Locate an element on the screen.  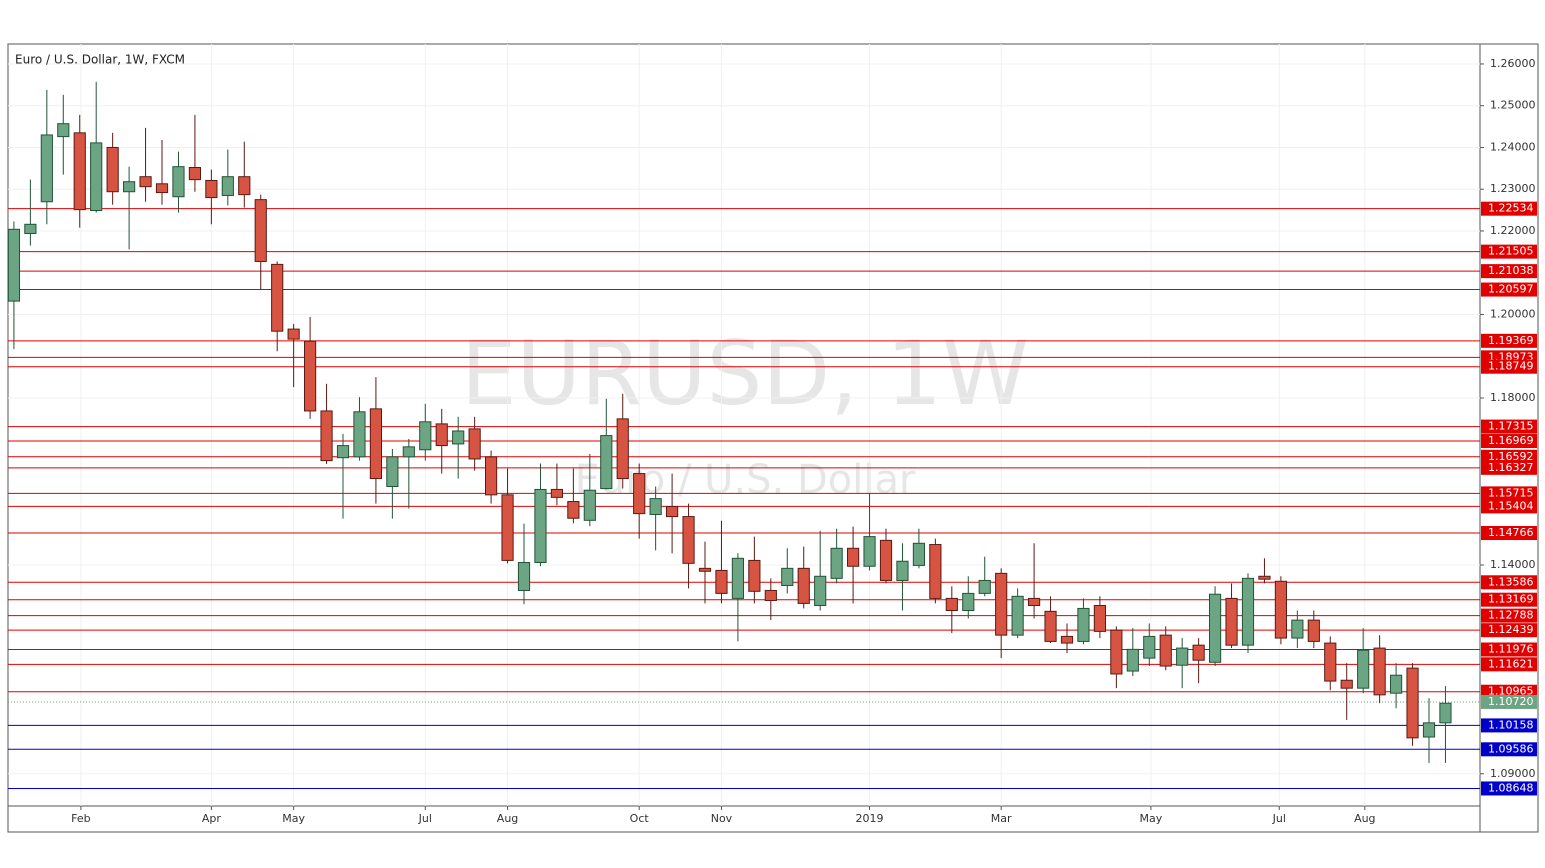
level-label: 1.12439 is located at coordinates (1511, 629).